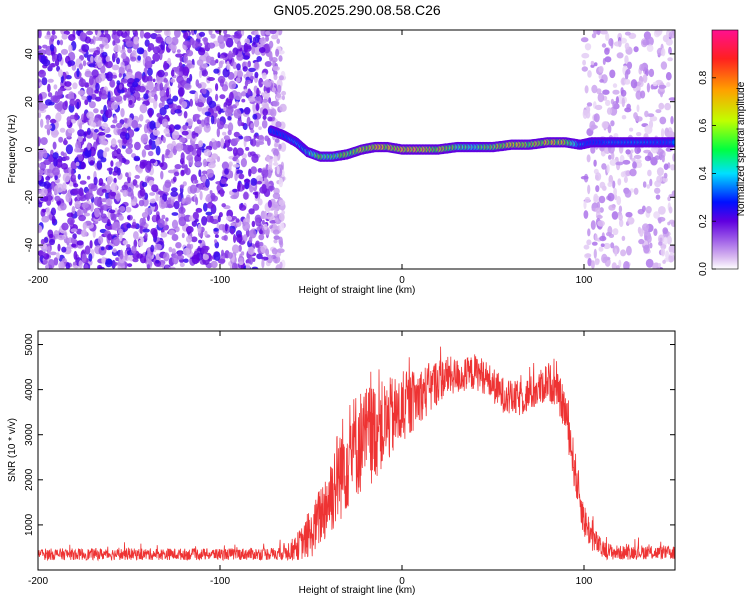 Image resolution: width=750 pixels, height=600 pixels. Describe the element at coordinates (673, 142) in the screenshot. I see `spectrogram-ridge-core` at that location.